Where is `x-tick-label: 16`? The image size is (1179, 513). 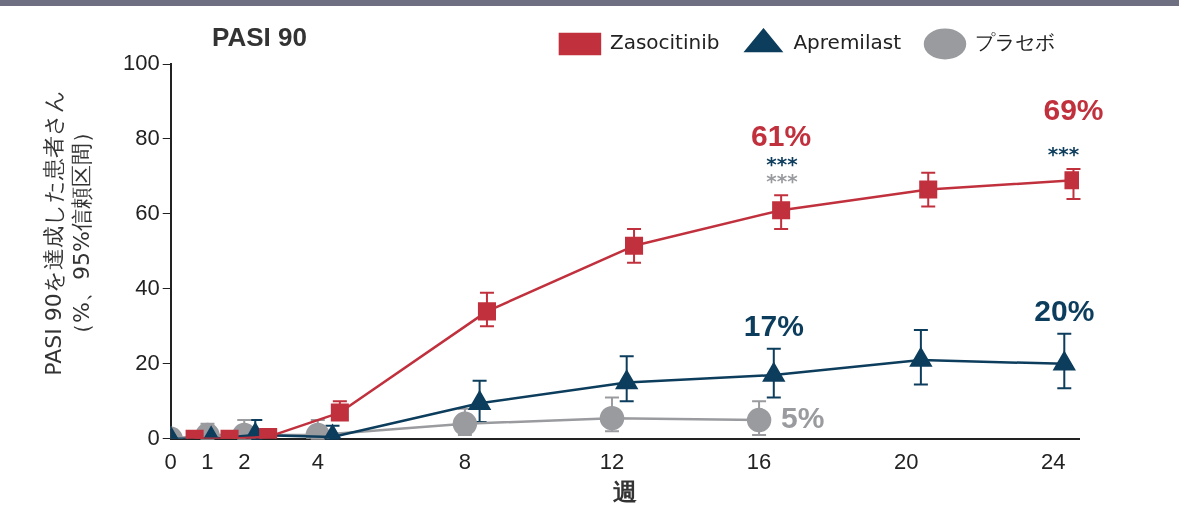 x-tick-label: 16 is located at coordinates (759, 462).